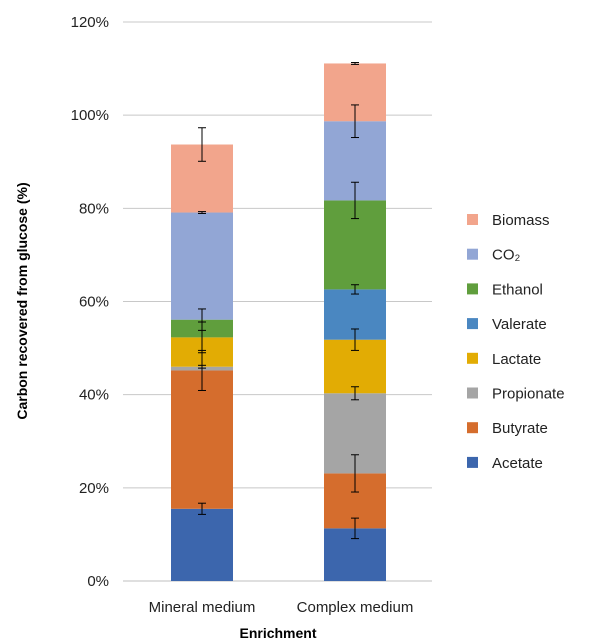  I want to click on legend-item: Acetate, so click(505, 463).